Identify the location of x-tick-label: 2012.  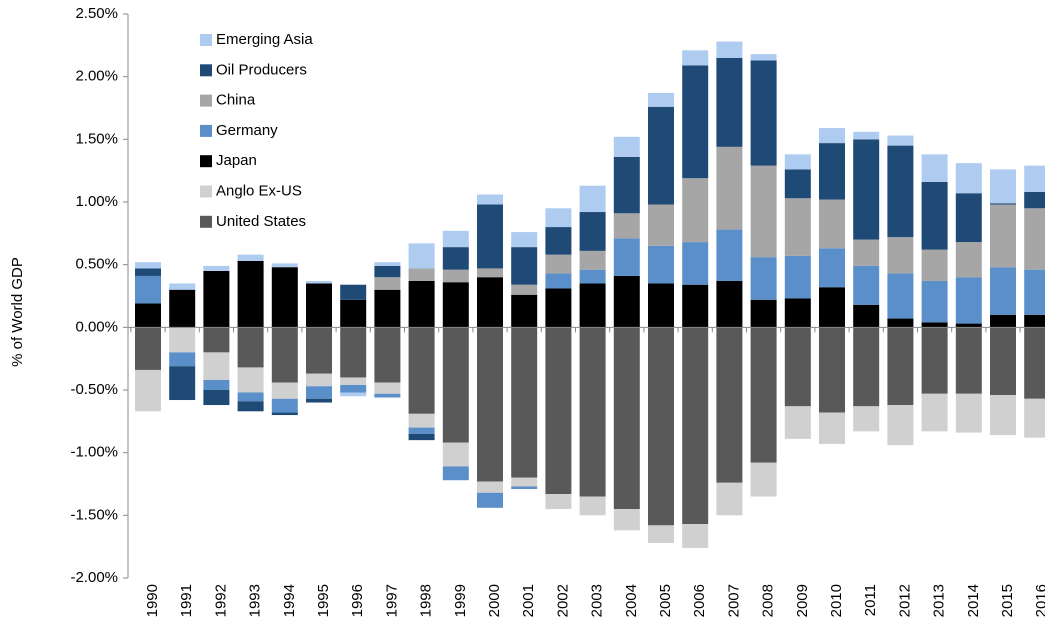
(904, 600).